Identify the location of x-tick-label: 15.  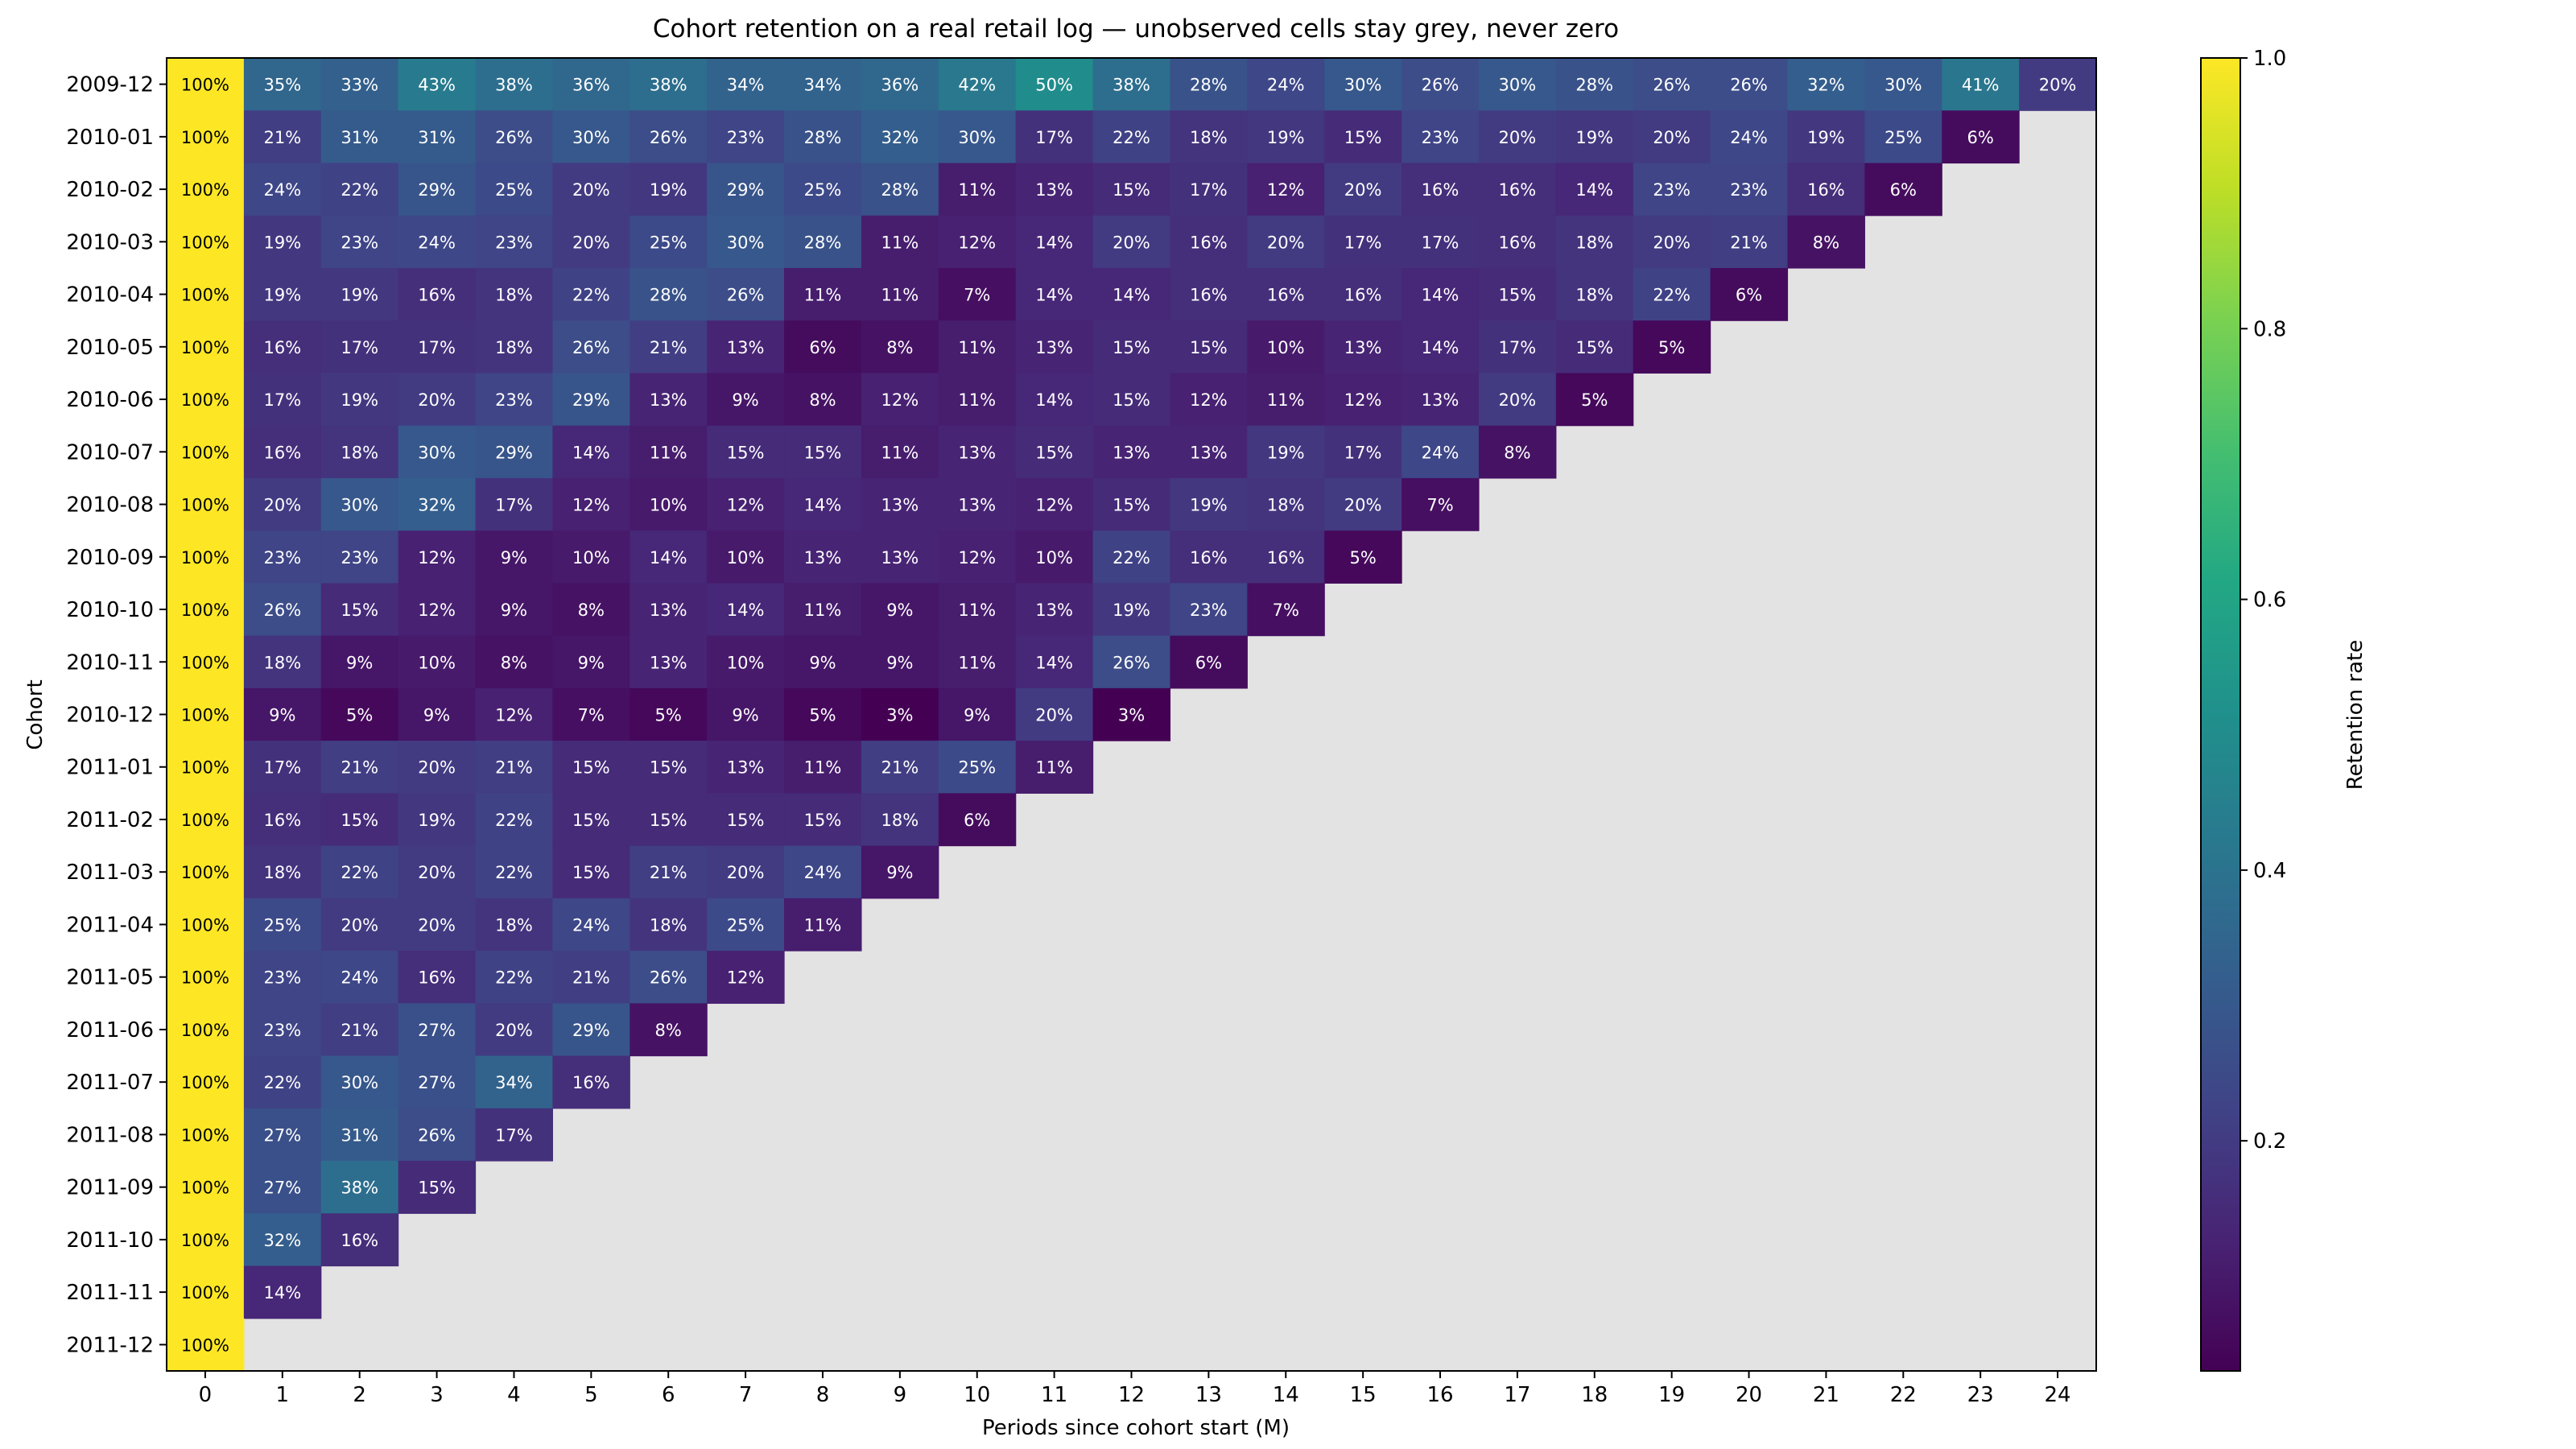
(1363, 1395).